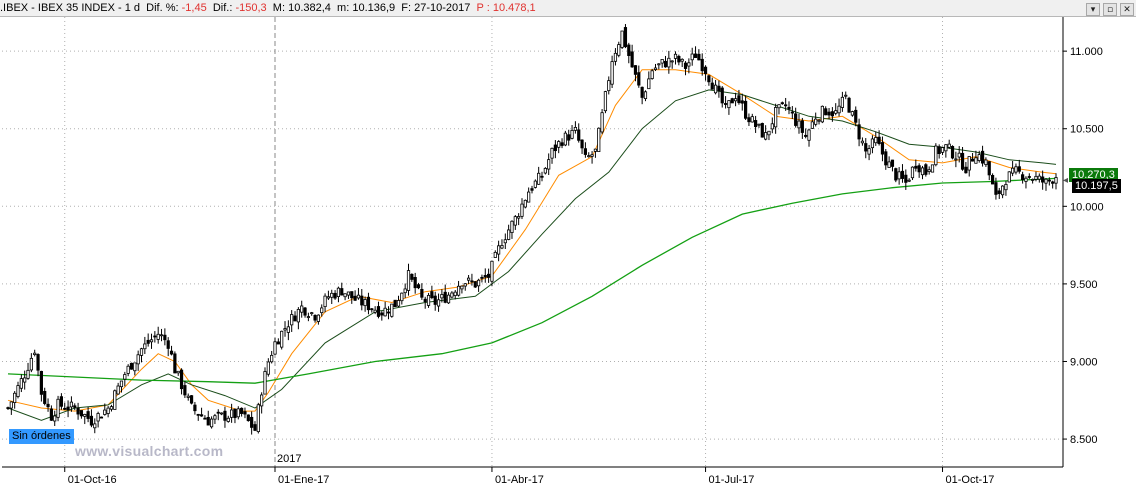 The height and width of the screenshot is (487, 1136). What do you see at coordinates (1084, 285) in the screenshot?
I see `y-tick-label: 9.500` at bounding box center [1084, 285].